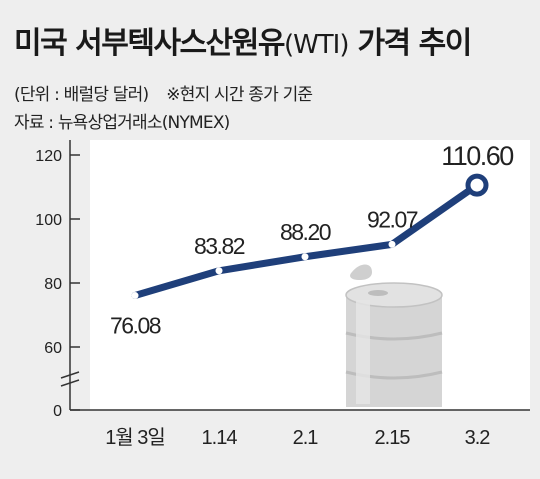 The height and width of the screenshot is (479, 540). I want to click on data-label: 92.07, so click(392, 219).